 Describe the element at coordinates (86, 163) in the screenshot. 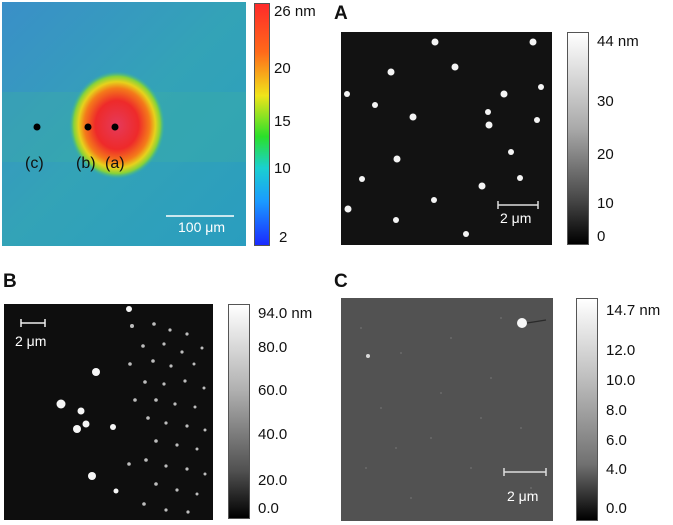

I see `point-b-label: (b)` at that location.